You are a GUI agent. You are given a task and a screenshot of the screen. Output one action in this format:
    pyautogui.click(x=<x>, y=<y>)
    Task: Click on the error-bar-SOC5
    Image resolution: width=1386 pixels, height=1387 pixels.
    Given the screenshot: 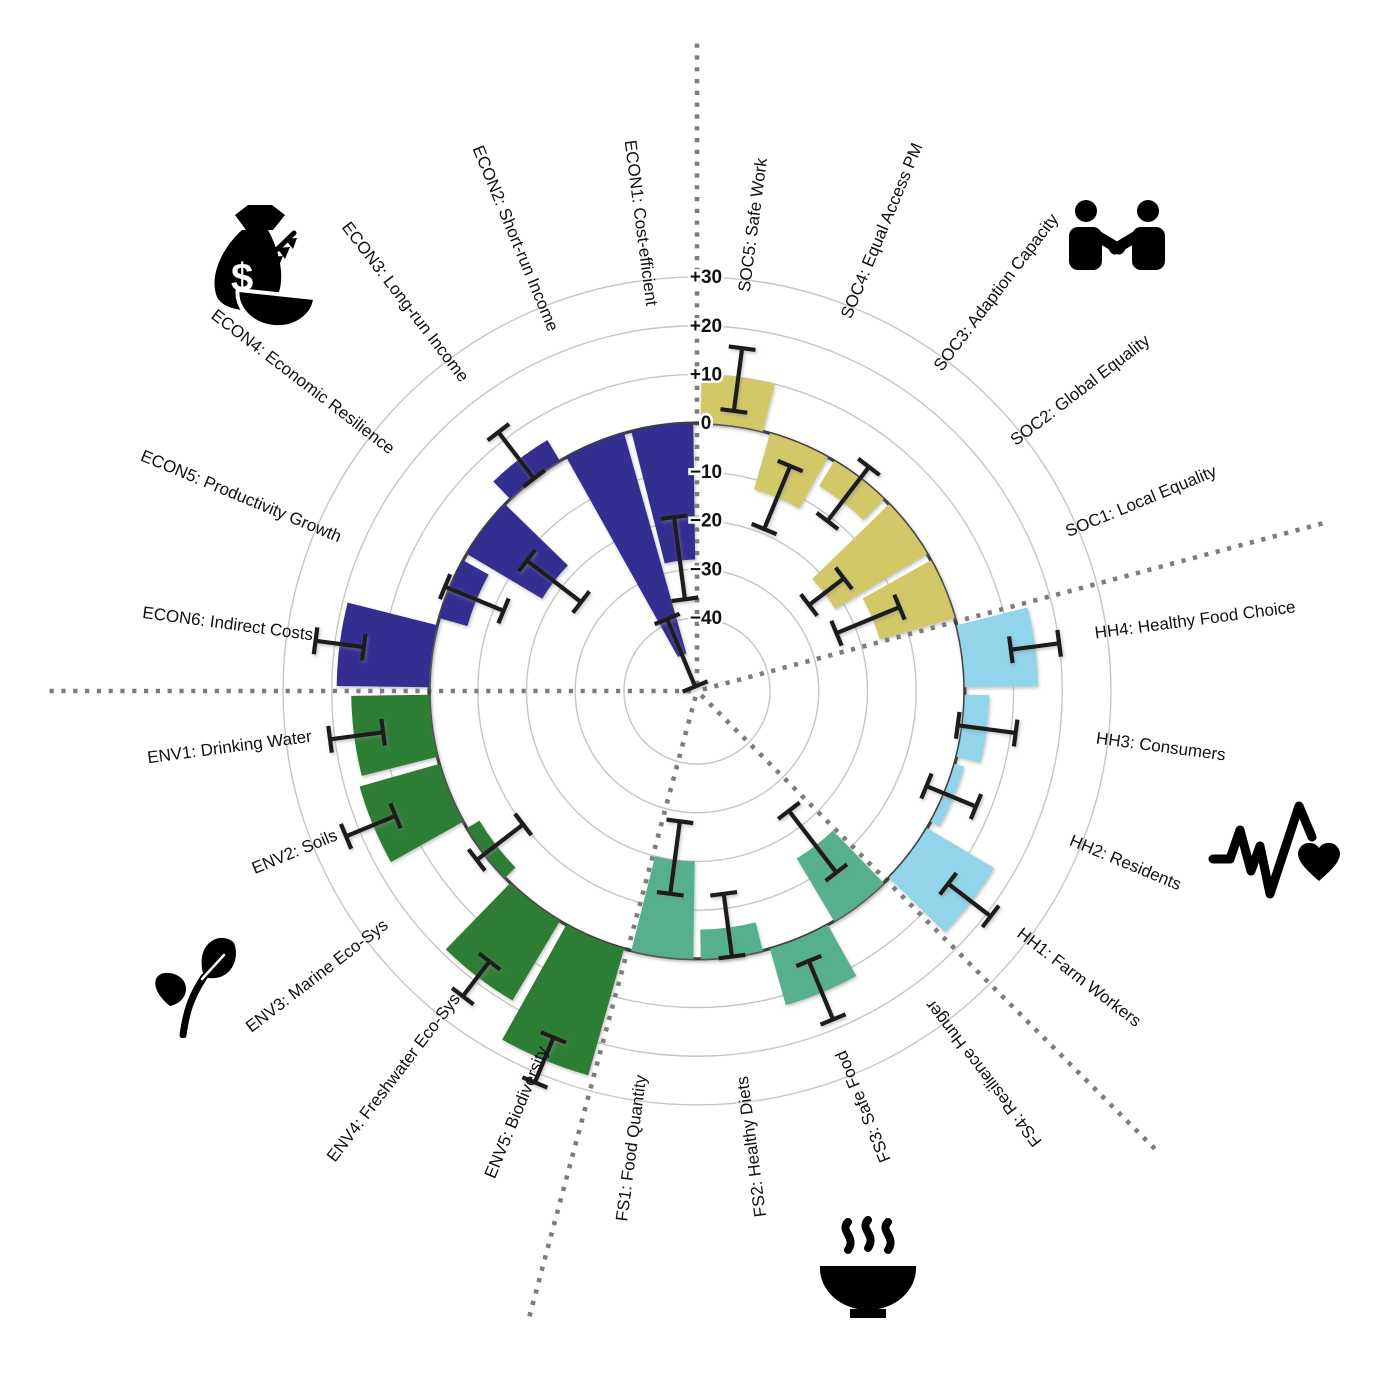 What is the action you would take?
    pyautogui.click(x=738, y=379)
    